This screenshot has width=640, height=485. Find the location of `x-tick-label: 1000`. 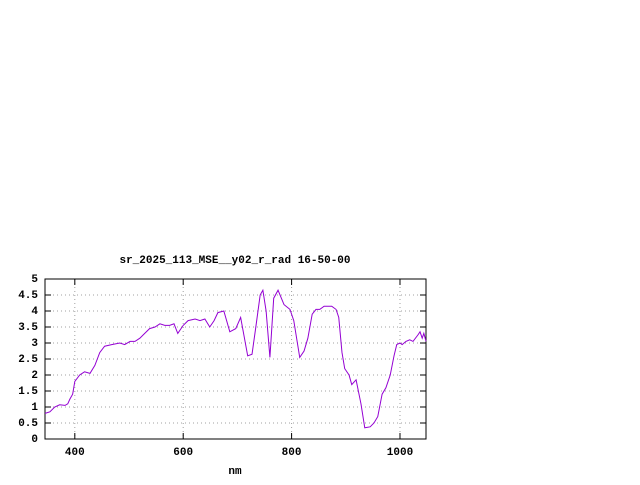

x-tick-label: 1000 is located at coordinates (400, 453).